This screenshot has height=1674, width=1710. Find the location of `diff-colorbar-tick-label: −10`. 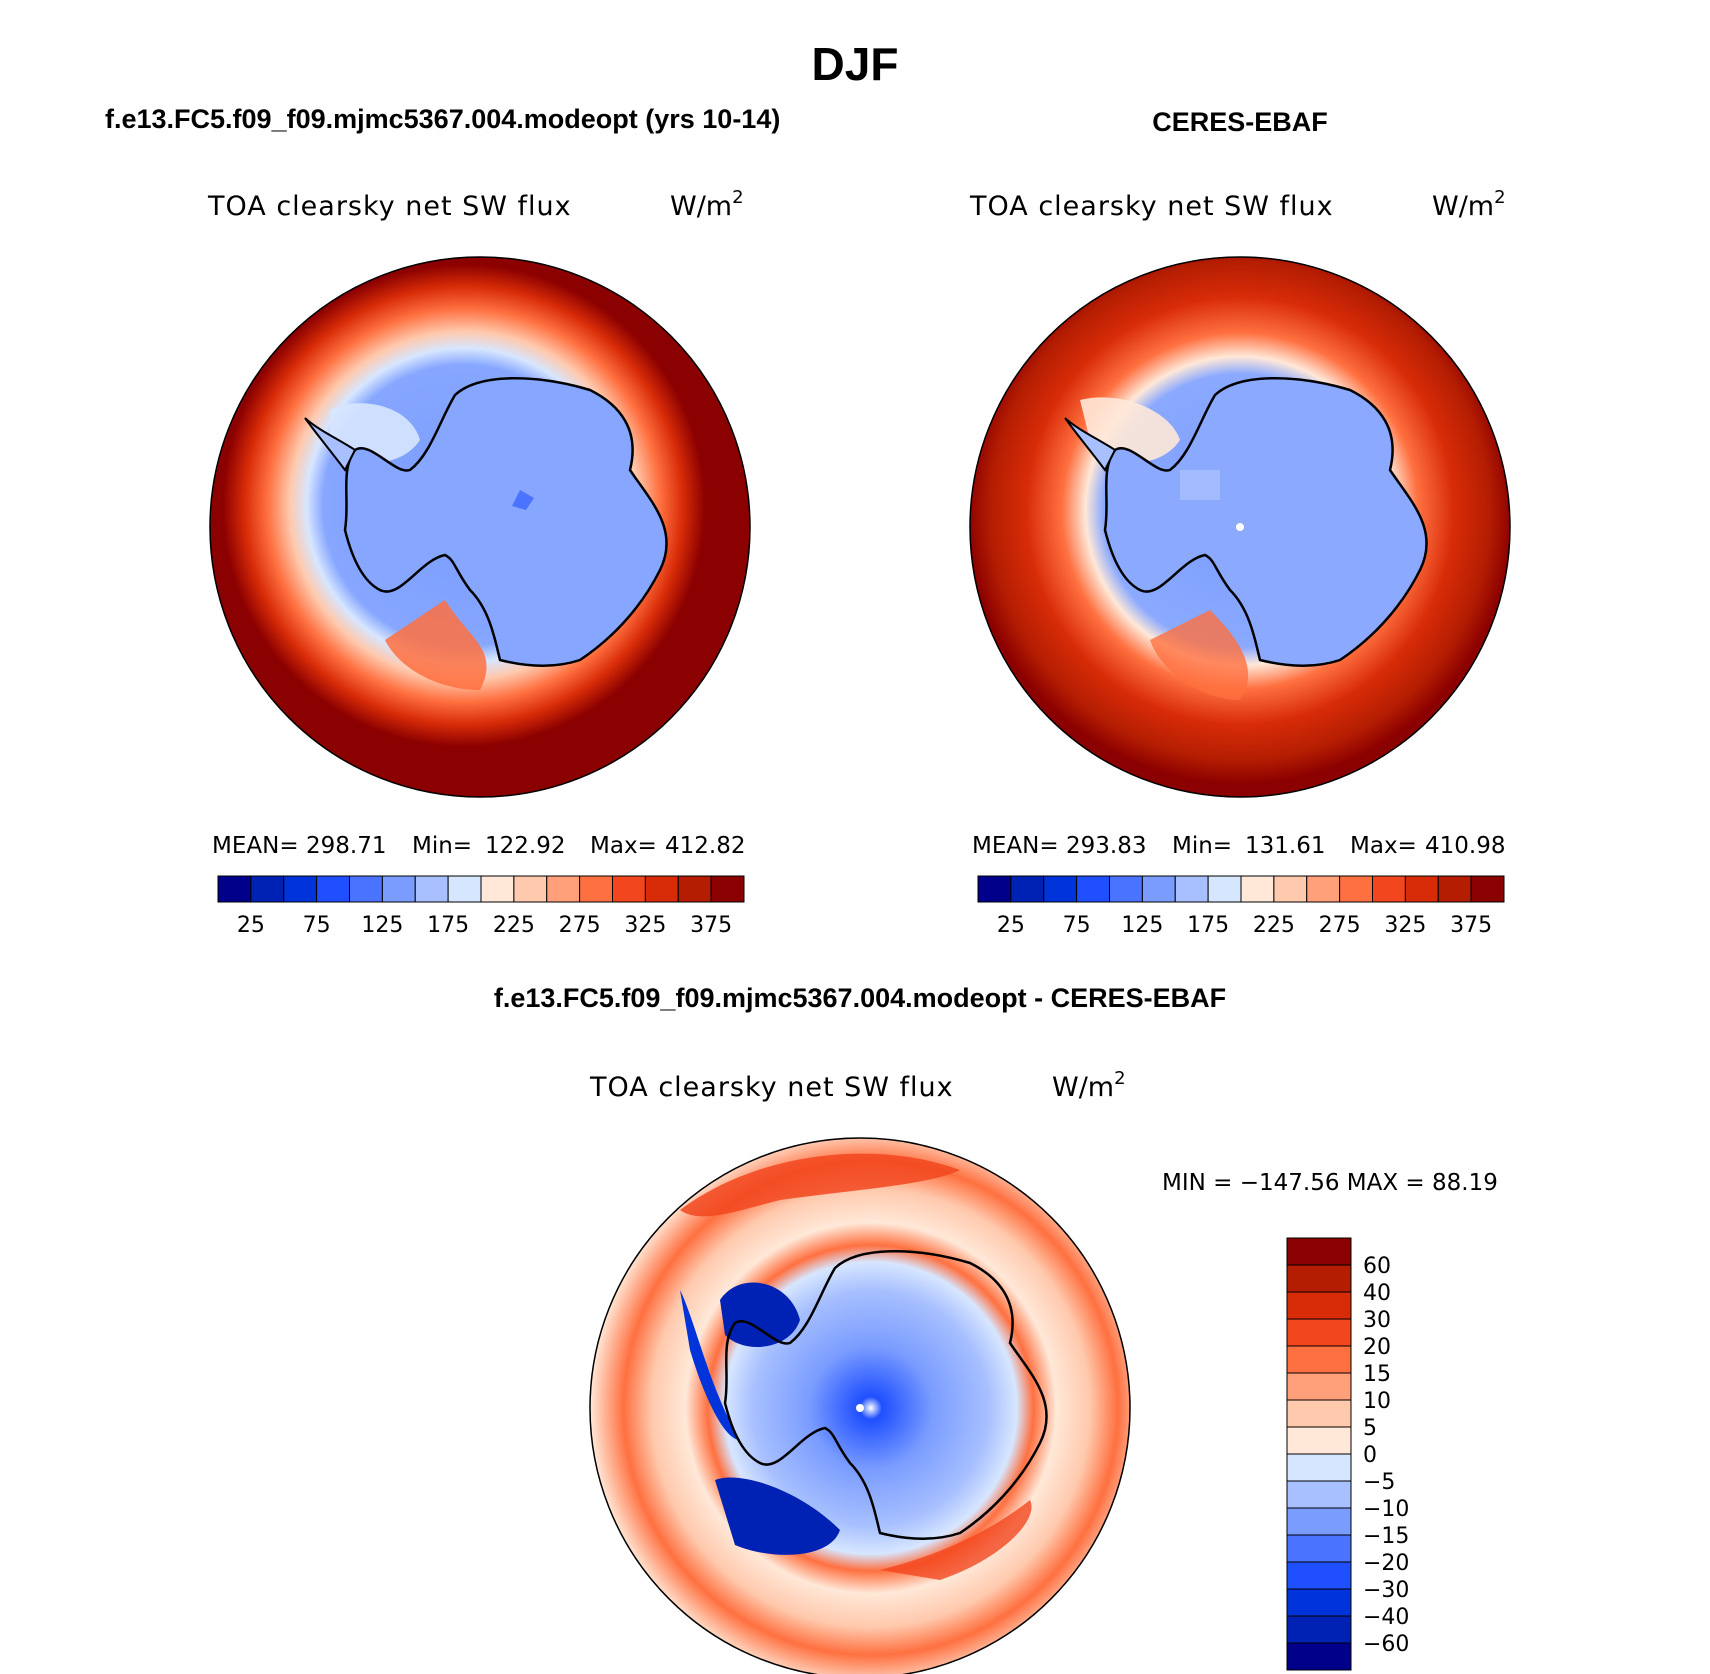

diff-colorbar-tick-label: −10 is located at coordinates (1386, 1509).